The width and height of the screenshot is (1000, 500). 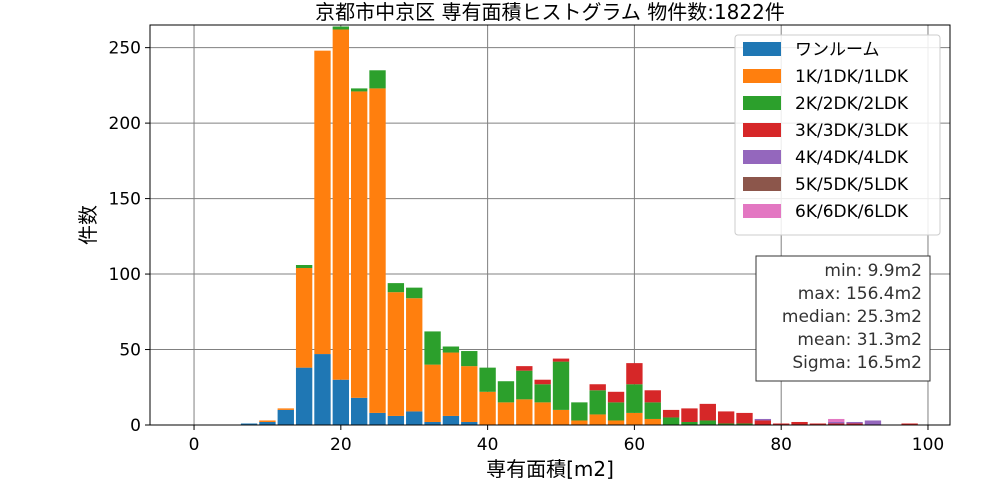 What do you see at coordinates (928, 445) in the screenshot?
I see `x-tick-label: 100` at bounding box center [928, 445].